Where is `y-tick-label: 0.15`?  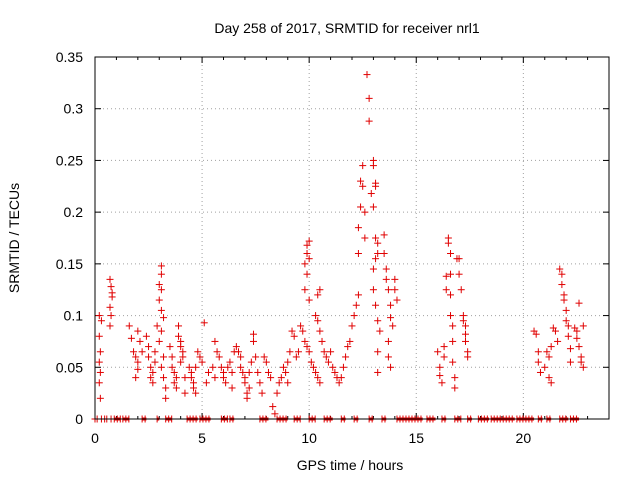 y-tick-label: 0.15 is located at coordinates (69, 264).